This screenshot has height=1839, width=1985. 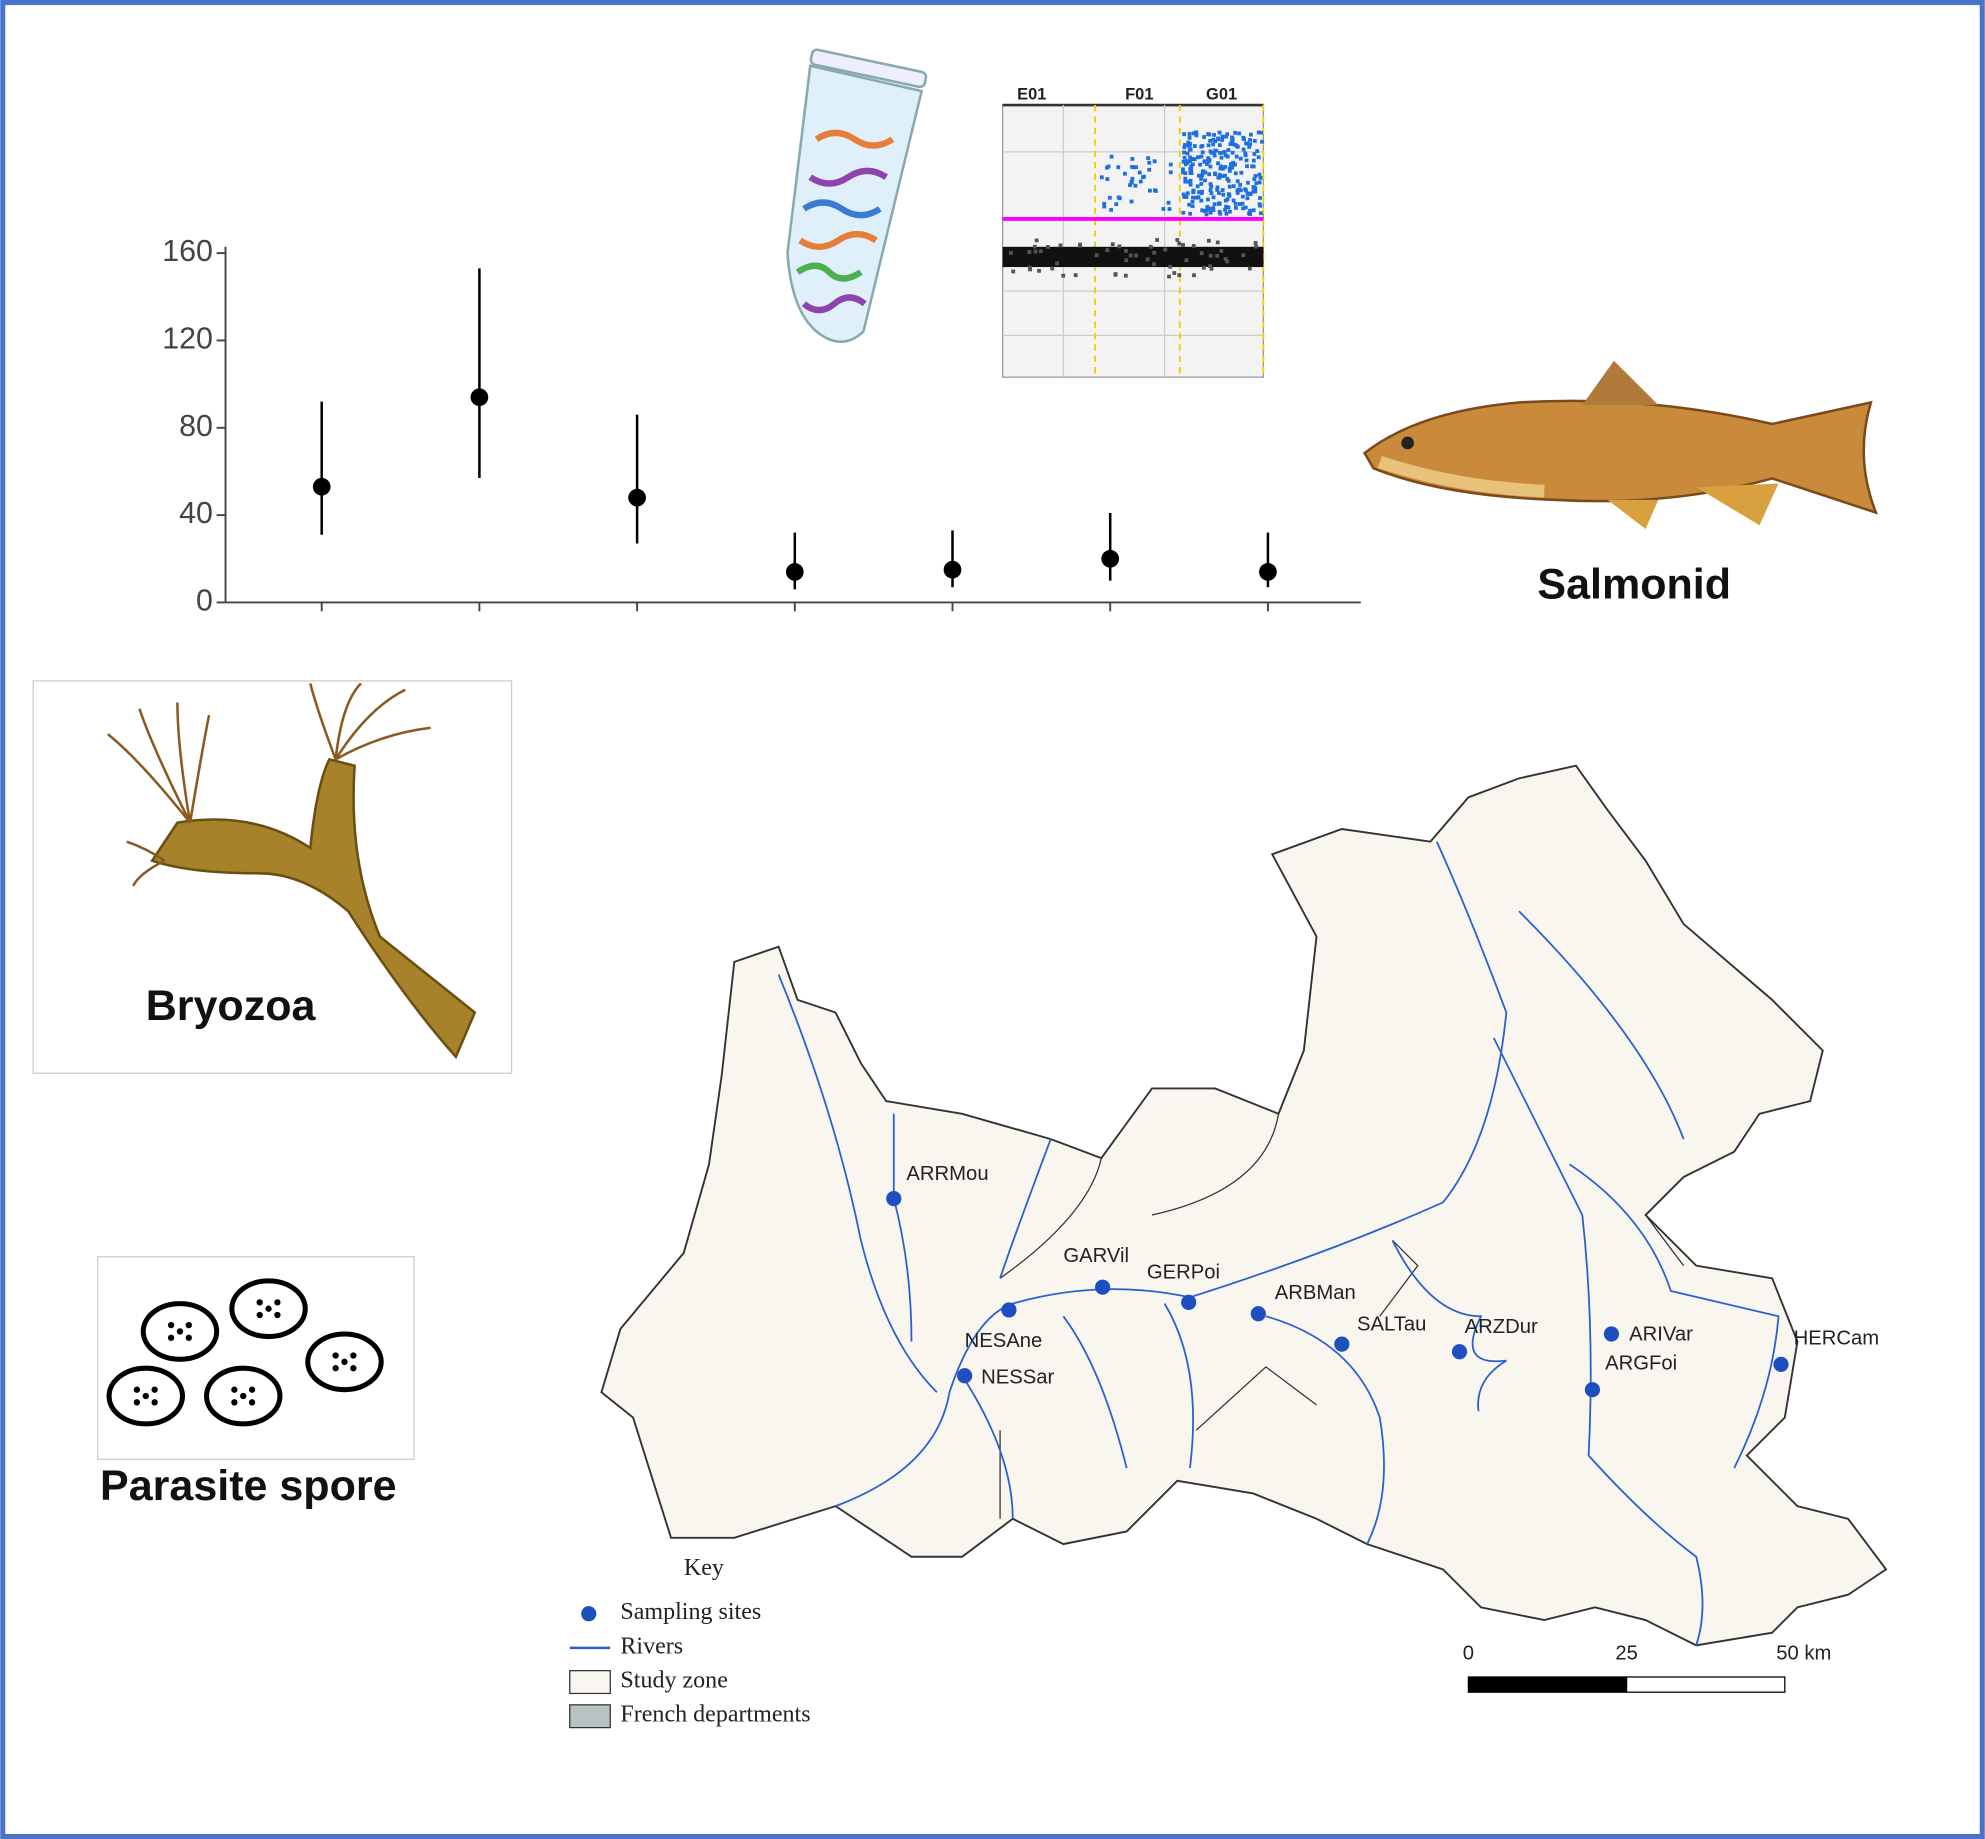 I want to click on key-symbol, so click(x=589, y=1614).